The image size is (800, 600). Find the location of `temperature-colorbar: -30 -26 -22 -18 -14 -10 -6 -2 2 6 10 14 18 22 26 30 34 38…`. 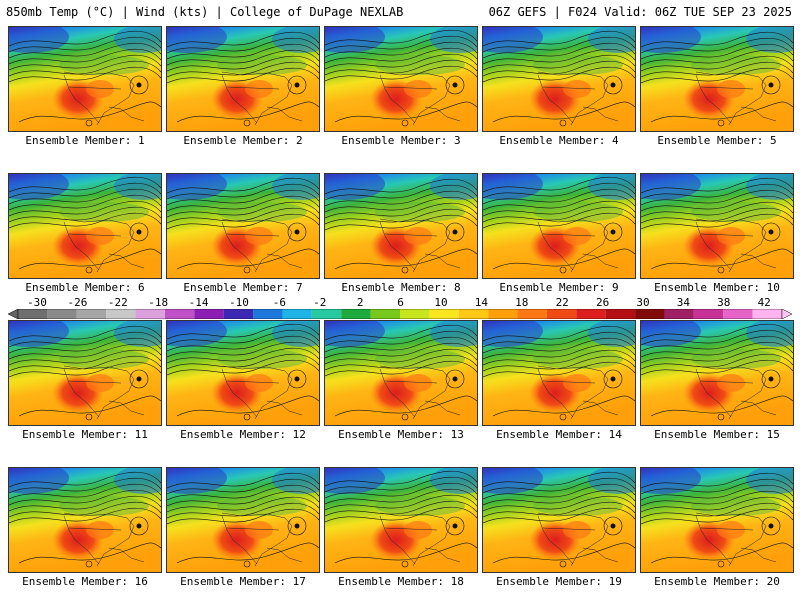

temperature-colorbar: -30 -26 -22 -18 -14 -10 -6 -2 2 6 10 14 18 22 26 30 34 38… is located at coordinates (400, 307).